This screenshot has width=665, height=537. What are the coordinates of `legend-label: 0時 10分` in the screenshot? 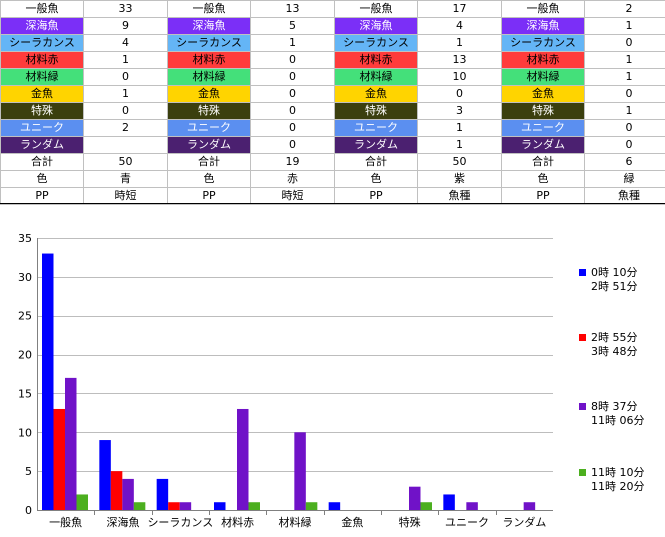 It's located at (614, 272).